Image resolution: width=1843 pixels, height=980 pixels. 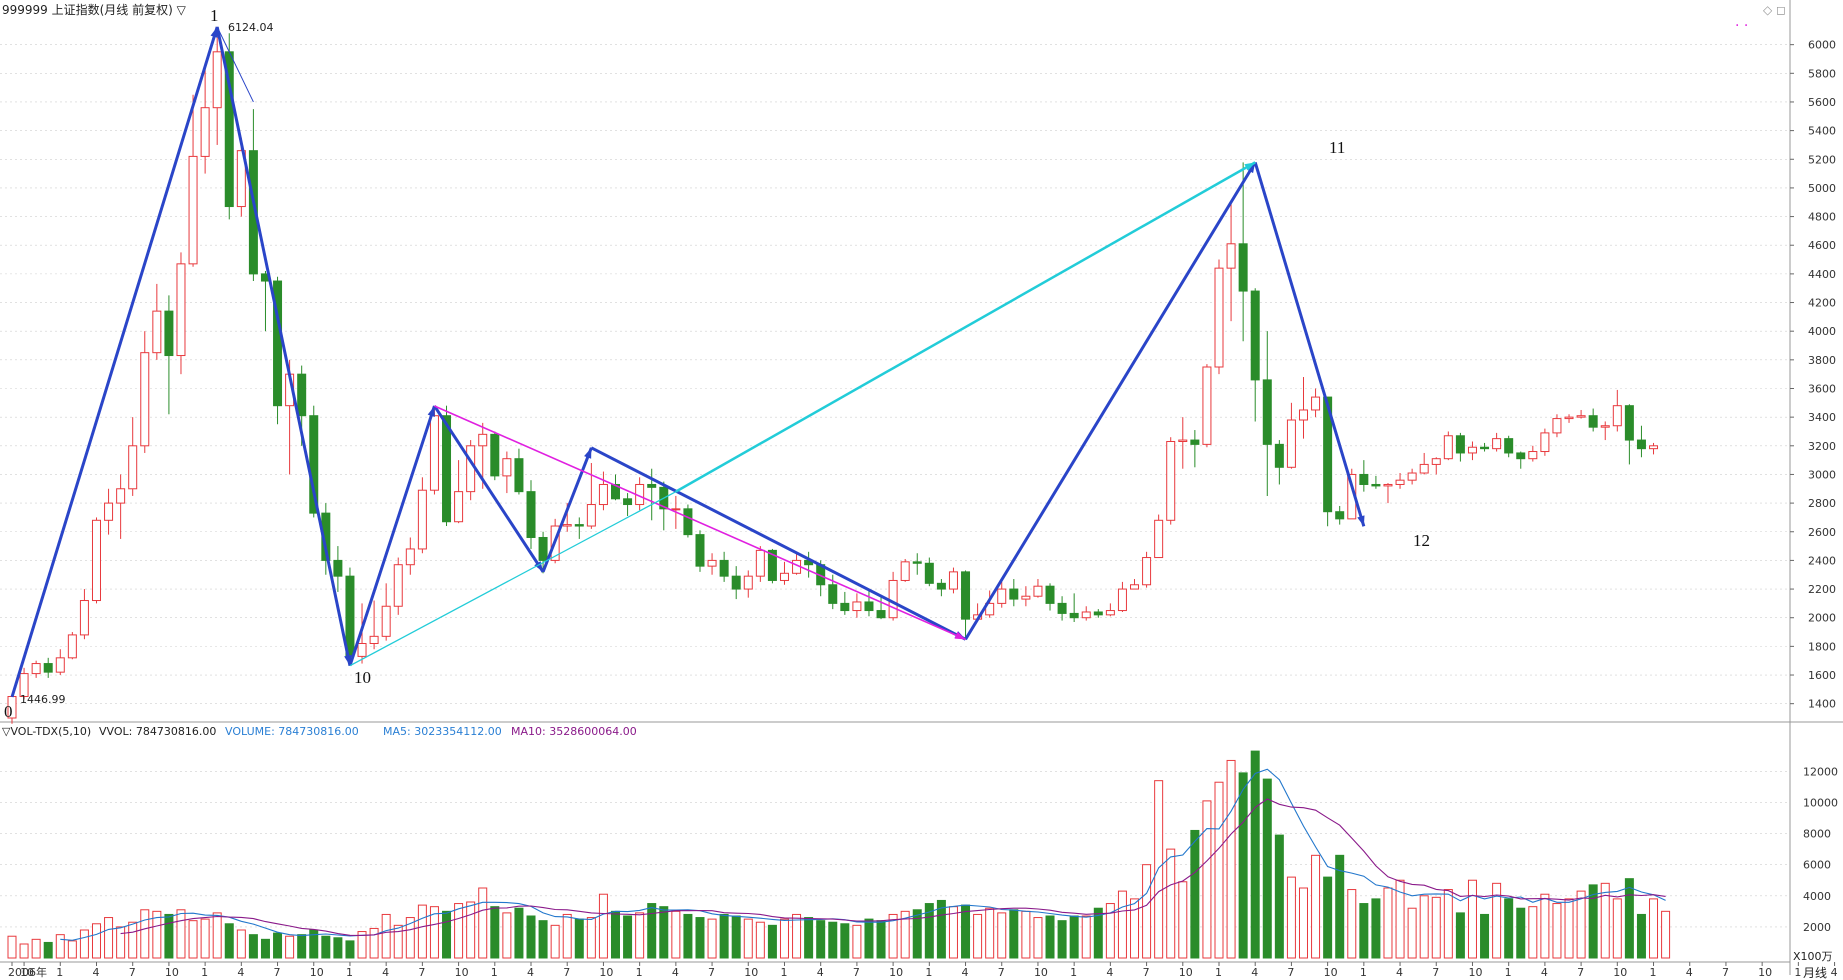 I want to click on time-tick-label: 2006年, so click(x=27, y=972).